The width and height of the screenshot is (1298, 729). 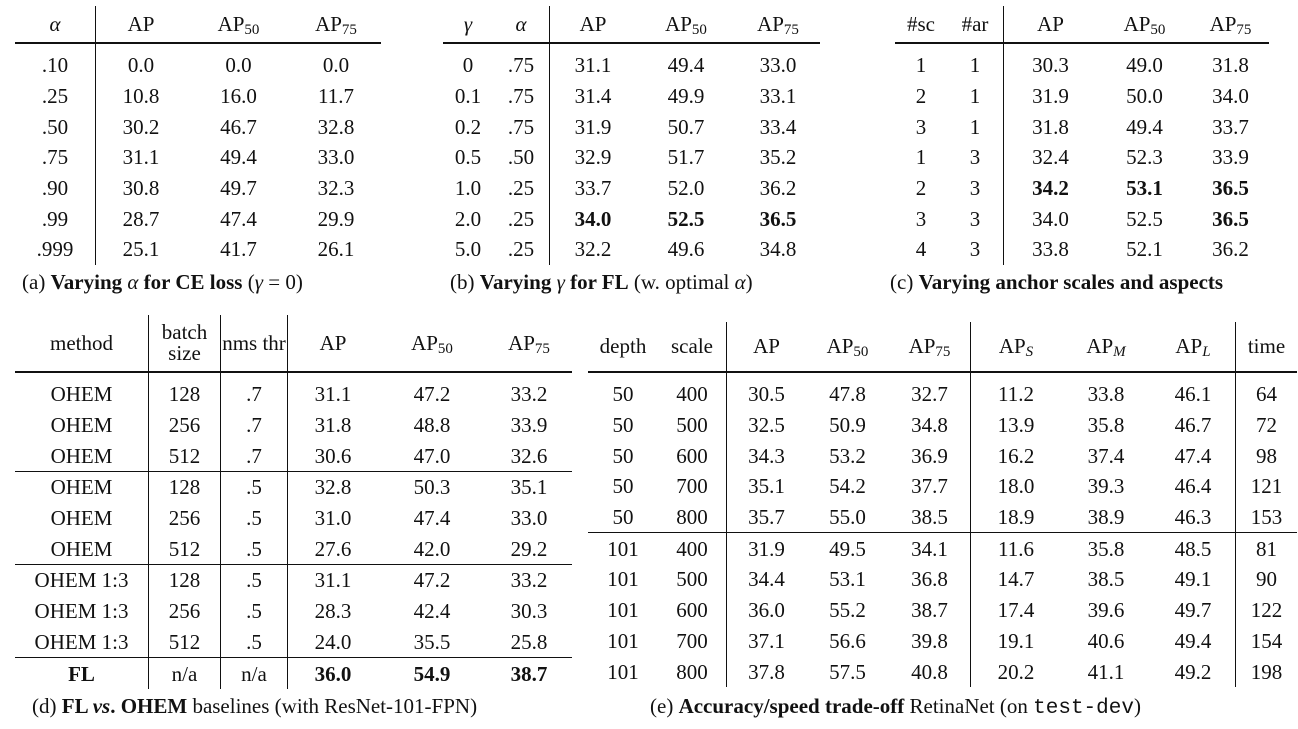 I want to click on table-cell: 5.0, so click(x=468, y=249).